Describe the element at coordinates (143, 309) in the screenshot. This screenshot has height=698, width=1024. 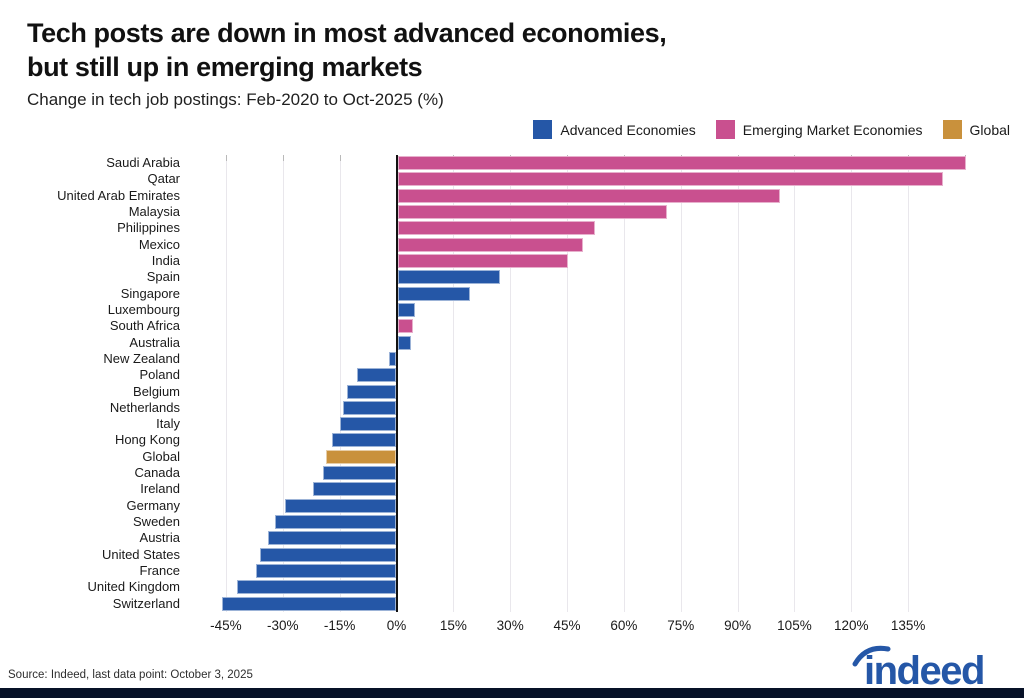
I see `category-label-luxembourg: Luxembourg` at that location.